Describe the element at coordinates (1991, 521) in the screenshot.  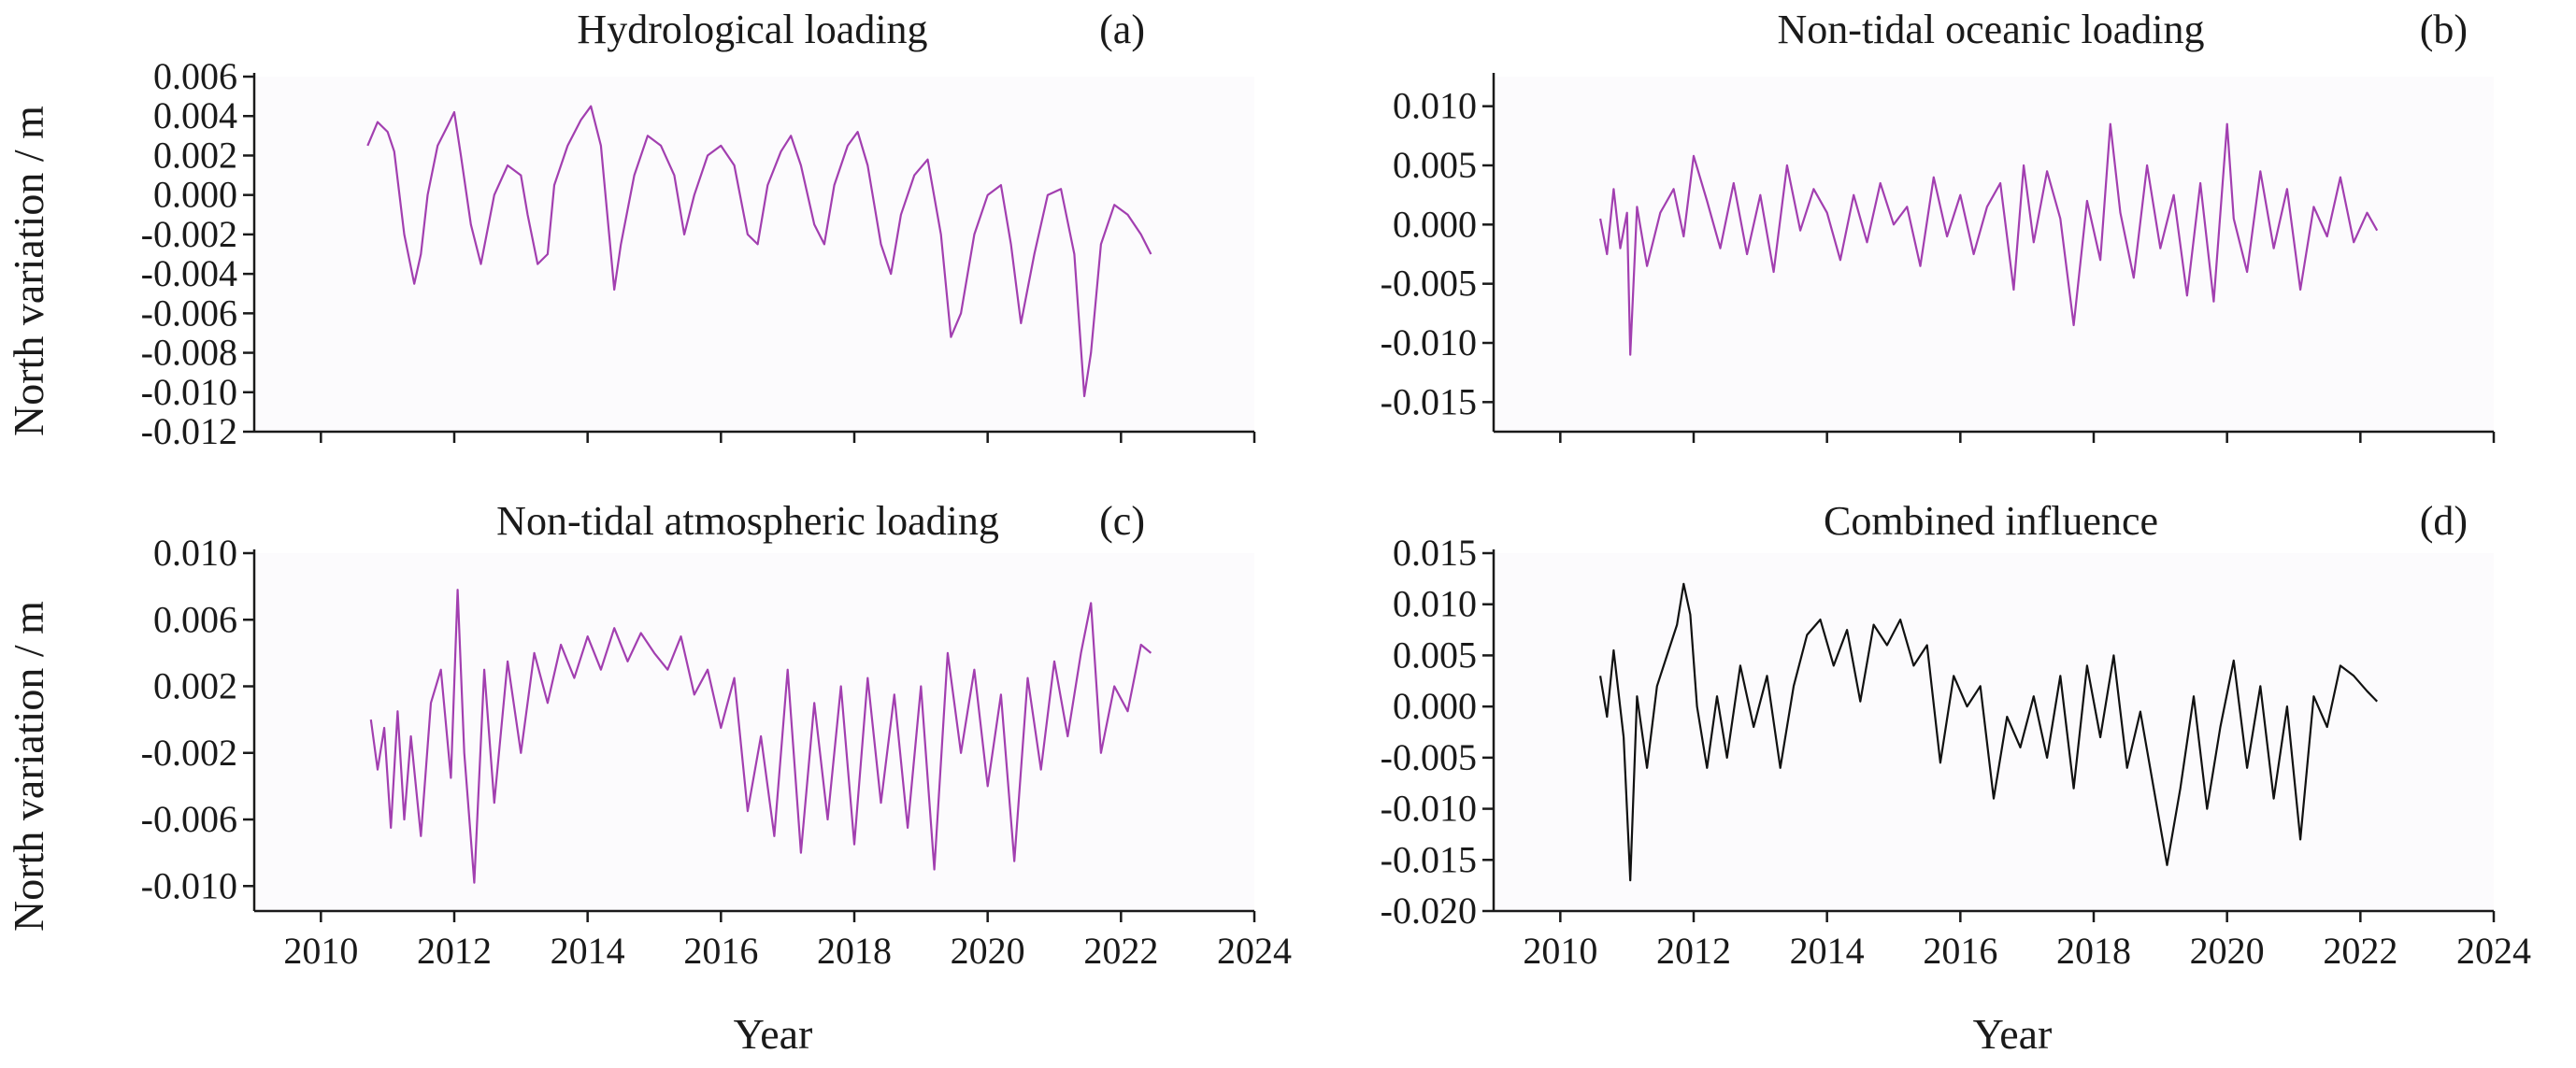
I see `panel-title: Combined influence` at that location.